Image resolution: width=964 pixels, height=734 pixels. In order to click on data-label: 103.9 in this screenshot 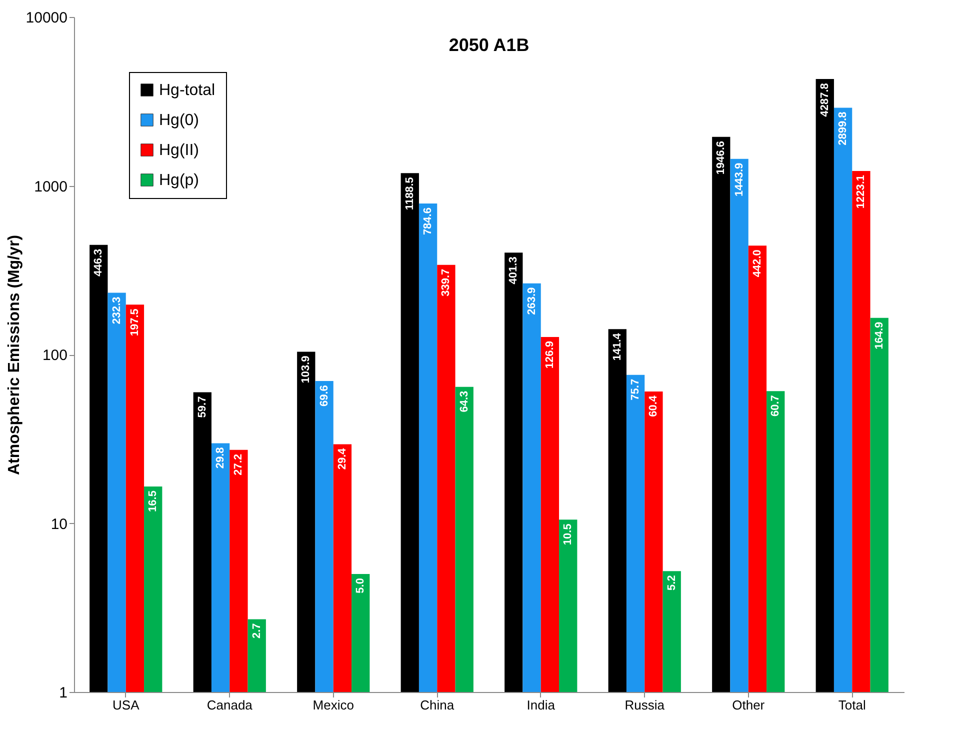, I will do `click(306, 370)`.